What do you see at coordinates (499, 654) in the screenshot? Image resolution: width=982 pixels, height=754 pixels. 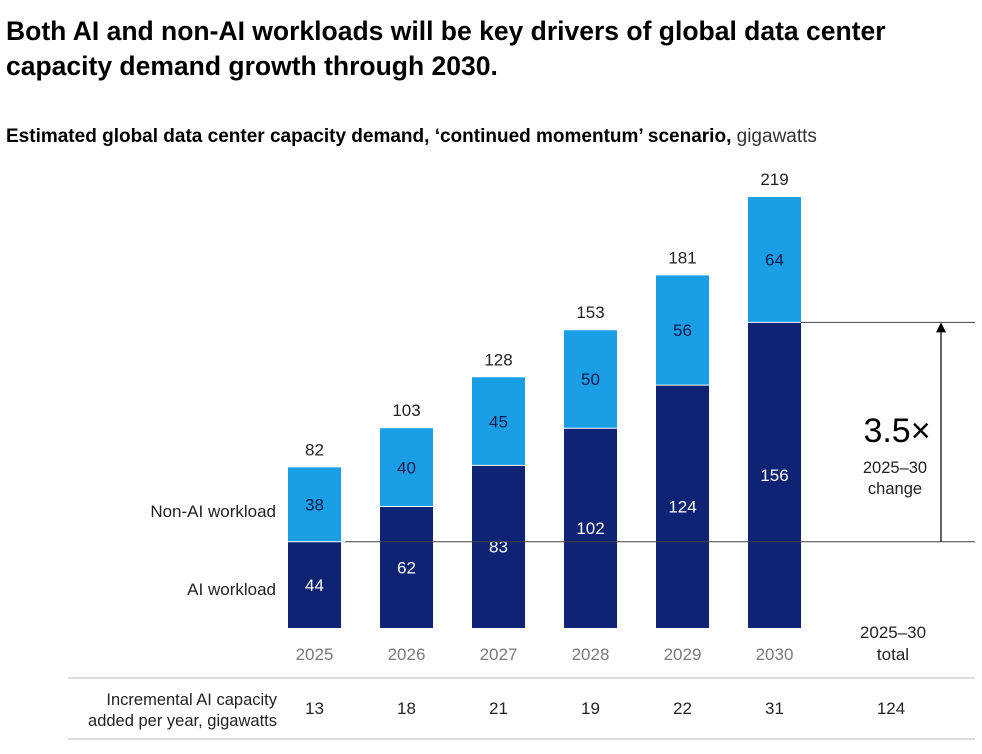 I see `x-tick-label-2027: 2027` at bounding box center [499, 654].